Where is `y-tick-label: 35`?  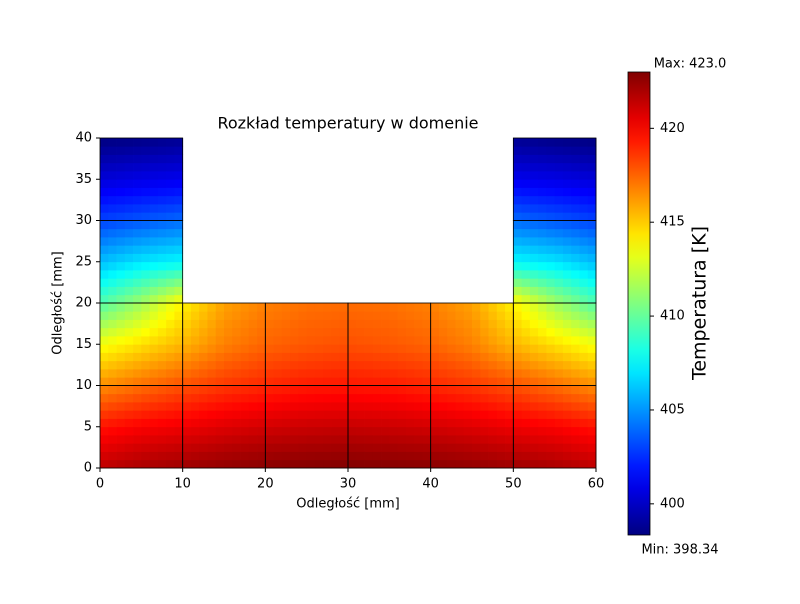
y-tick-label: 35 is located at coordinates (83, 179).